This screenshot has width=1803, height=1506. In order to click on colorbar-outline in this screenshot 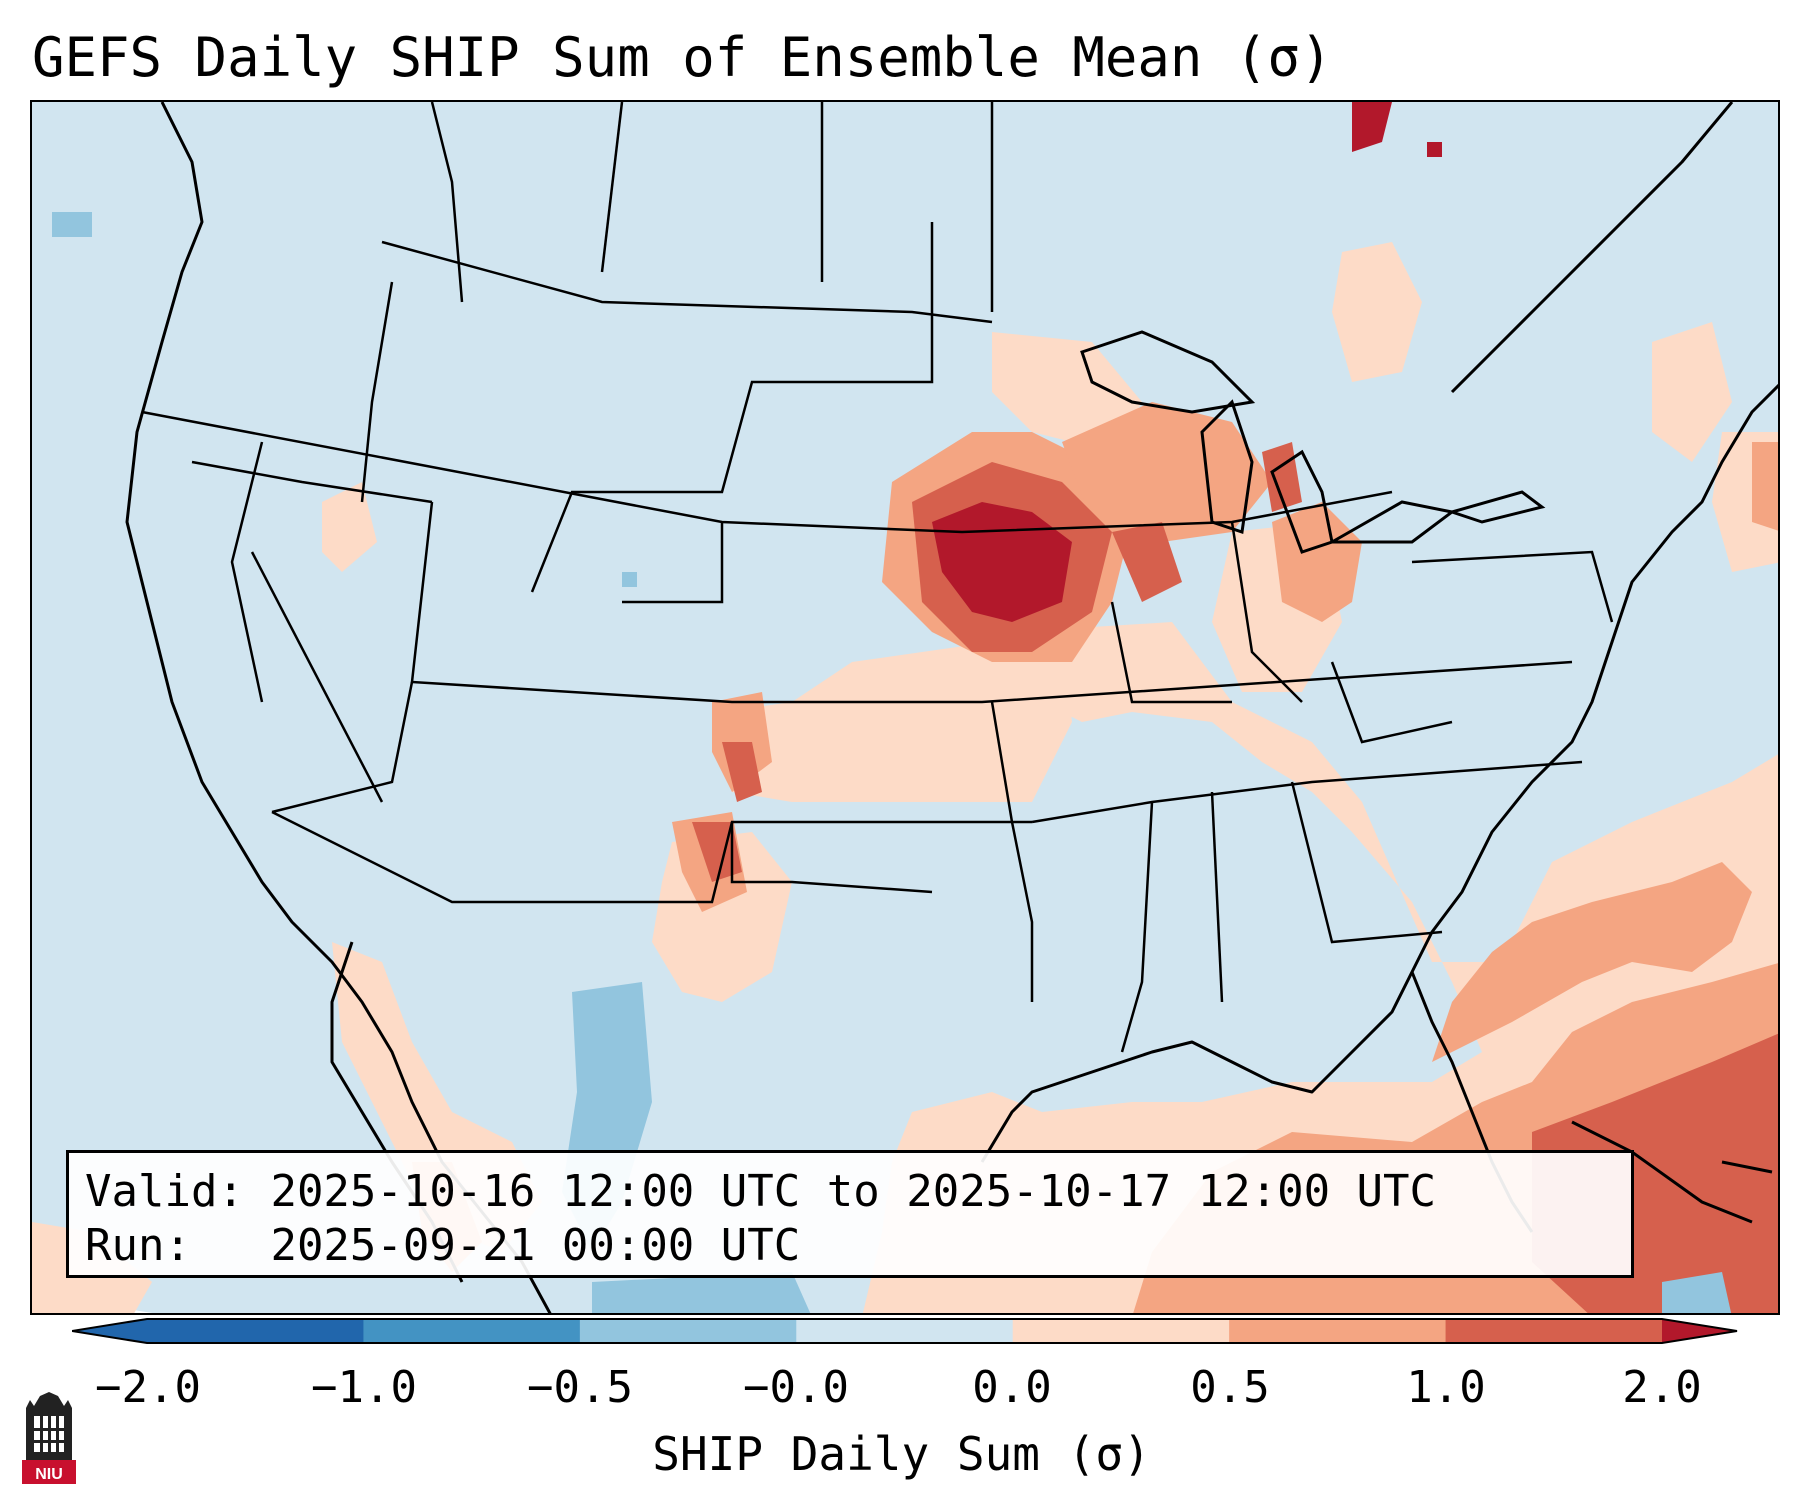, I will do `click(905, 1331)`.